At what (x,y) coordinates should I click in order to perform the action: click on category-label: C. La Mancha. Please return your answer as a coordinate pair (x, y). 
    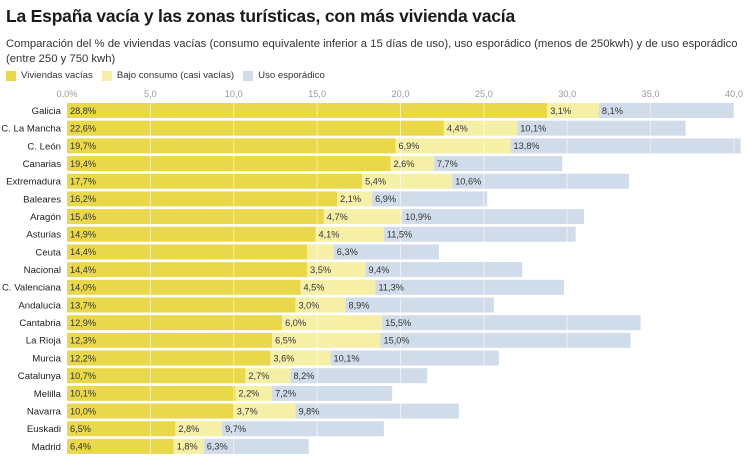
    Looking at the image, I should click on (31, 129).